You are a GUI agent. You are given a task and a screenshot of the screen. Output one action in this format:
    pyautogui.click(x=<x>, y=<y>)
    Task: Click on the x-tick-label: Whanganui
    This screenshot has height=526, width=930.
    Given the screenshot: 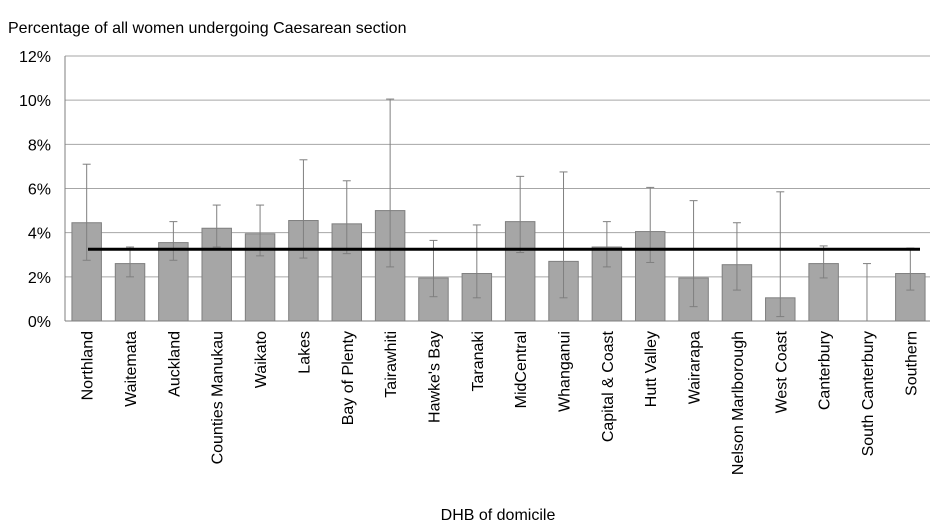 What is the action you would take?
    pyautogui.click(x=565, y=371)
    